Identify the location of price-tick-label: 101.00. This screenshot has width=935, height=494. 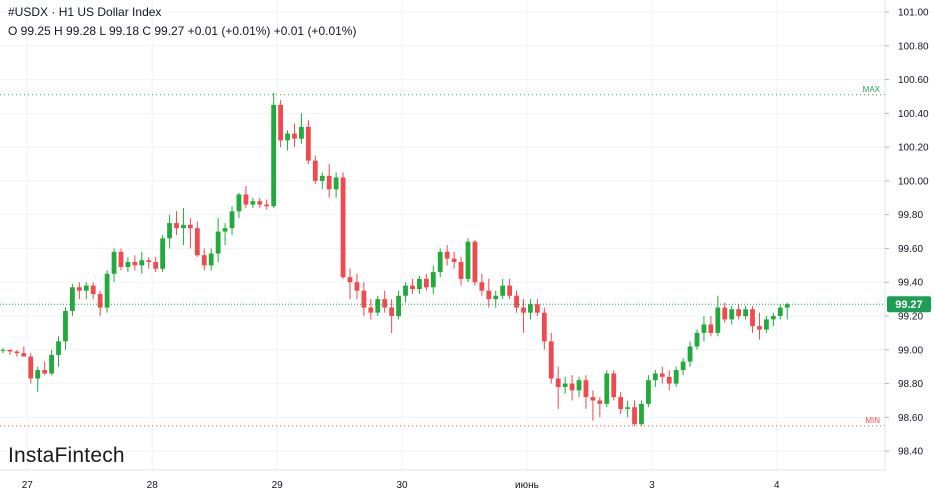
(913, 13).